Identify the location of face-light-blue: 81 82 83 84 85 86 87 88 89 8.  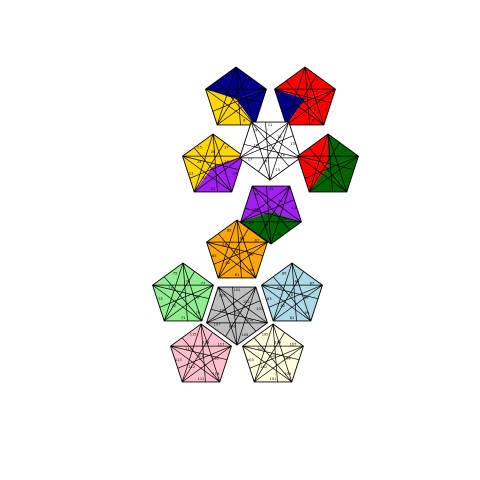
(292, 292).